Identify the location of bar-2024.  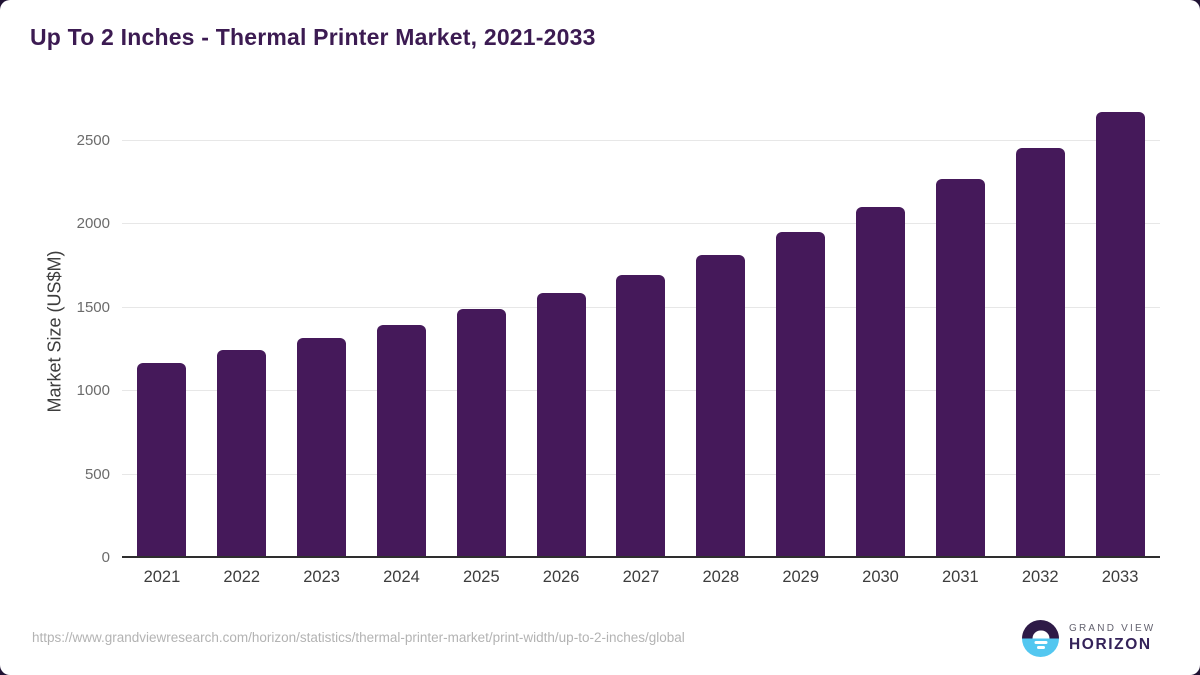
(401, 441).